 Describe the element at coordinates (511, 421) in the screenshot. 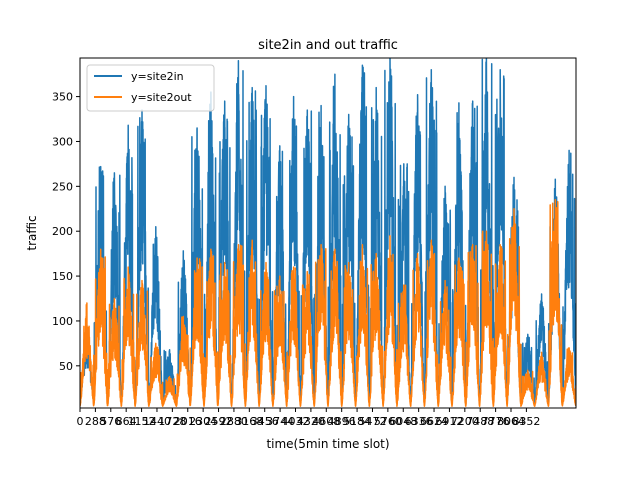

I see `x-tick-label: 8064` at that location.